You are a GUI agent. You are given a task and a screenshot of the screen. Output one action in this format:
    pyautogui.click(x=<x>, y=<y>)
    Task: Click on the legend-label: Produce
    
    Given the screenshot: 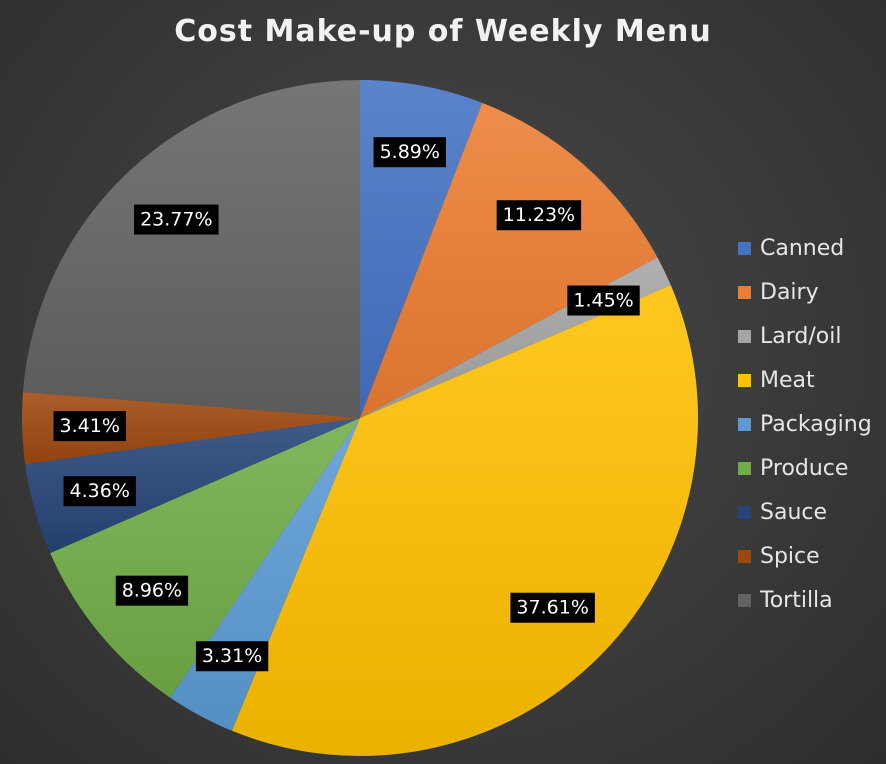 What is the action you would take?
    pyautogui.click(x=804, y=468)
    